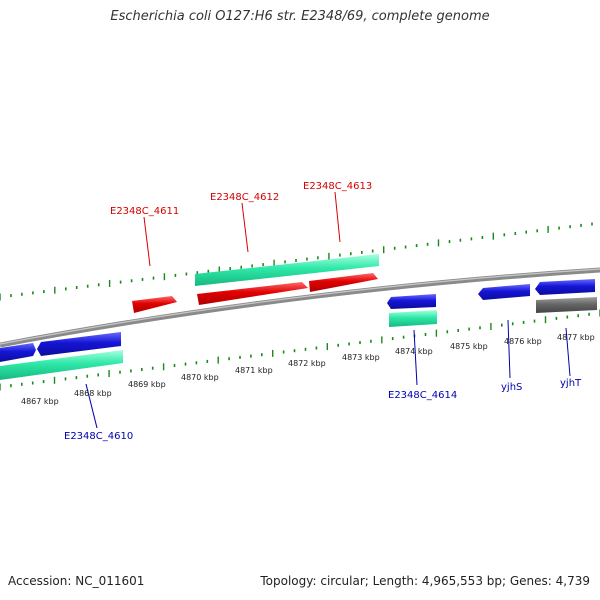 This screenshot has width=600, height=600. What do you see at coordinates (361, 357) in the screenshot?
I see `axis-label-4873: 4873 kbp` at bounding box center [361, 357].